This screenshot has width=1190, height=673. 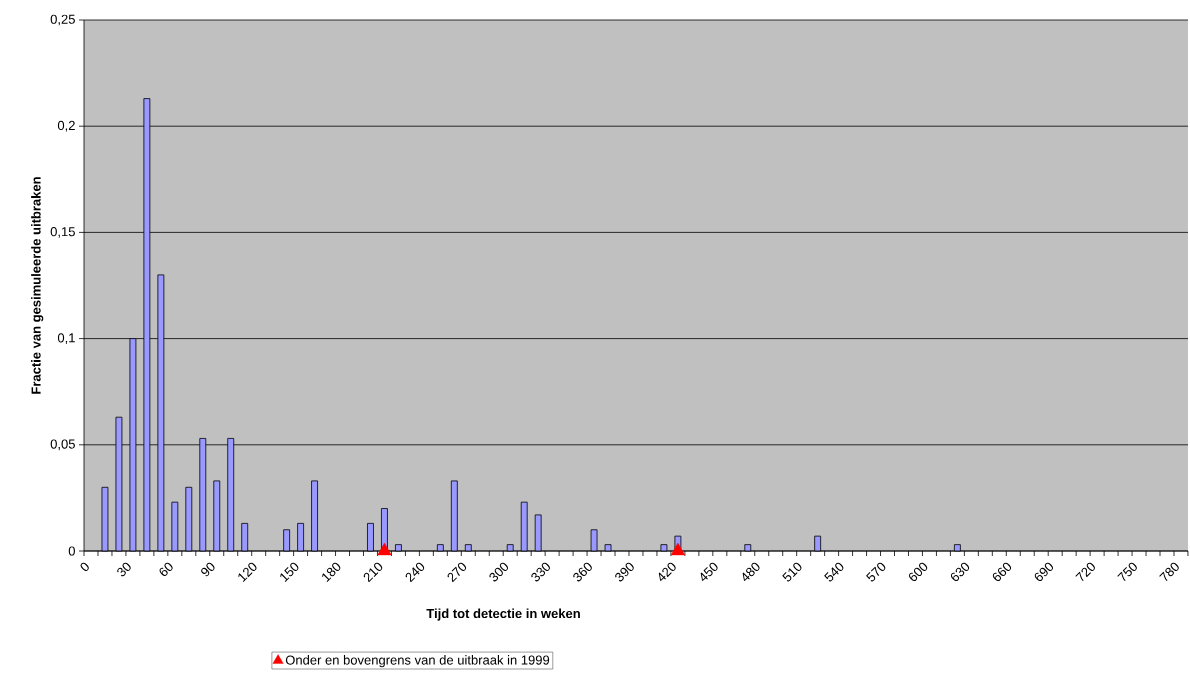 What do you see at coordinates (582, 572) in the screenshot?
I see `x-tick-label: 360` at bounding box center [582, 572].